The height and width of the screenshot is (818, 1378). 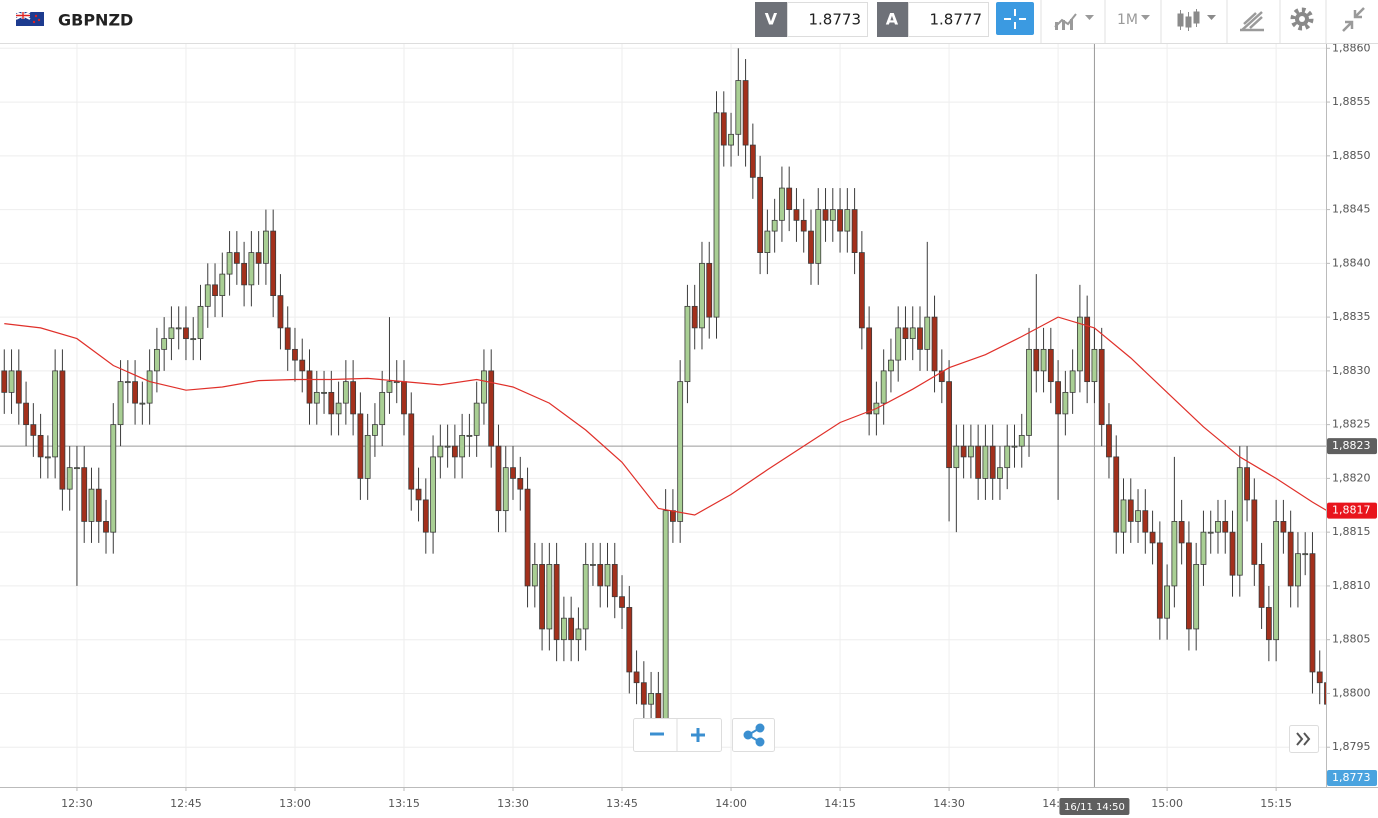 I want to click on buy-tag: A, so click(x=892, y=19).